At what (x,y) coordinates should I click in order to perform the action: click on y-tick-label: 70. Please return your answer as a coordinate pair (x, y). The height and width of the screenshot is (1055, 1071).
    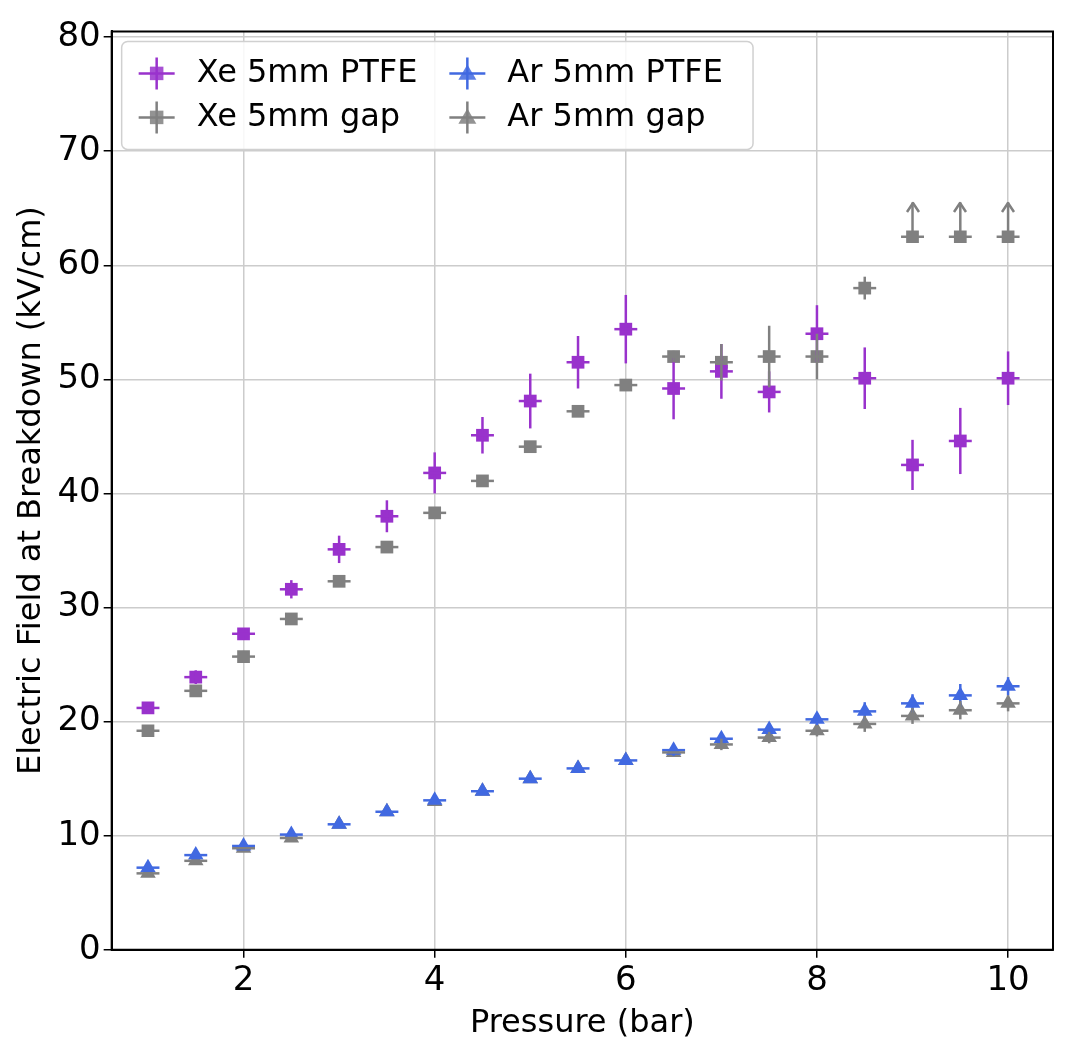
    Looking at the image, I should click on (79, 148).